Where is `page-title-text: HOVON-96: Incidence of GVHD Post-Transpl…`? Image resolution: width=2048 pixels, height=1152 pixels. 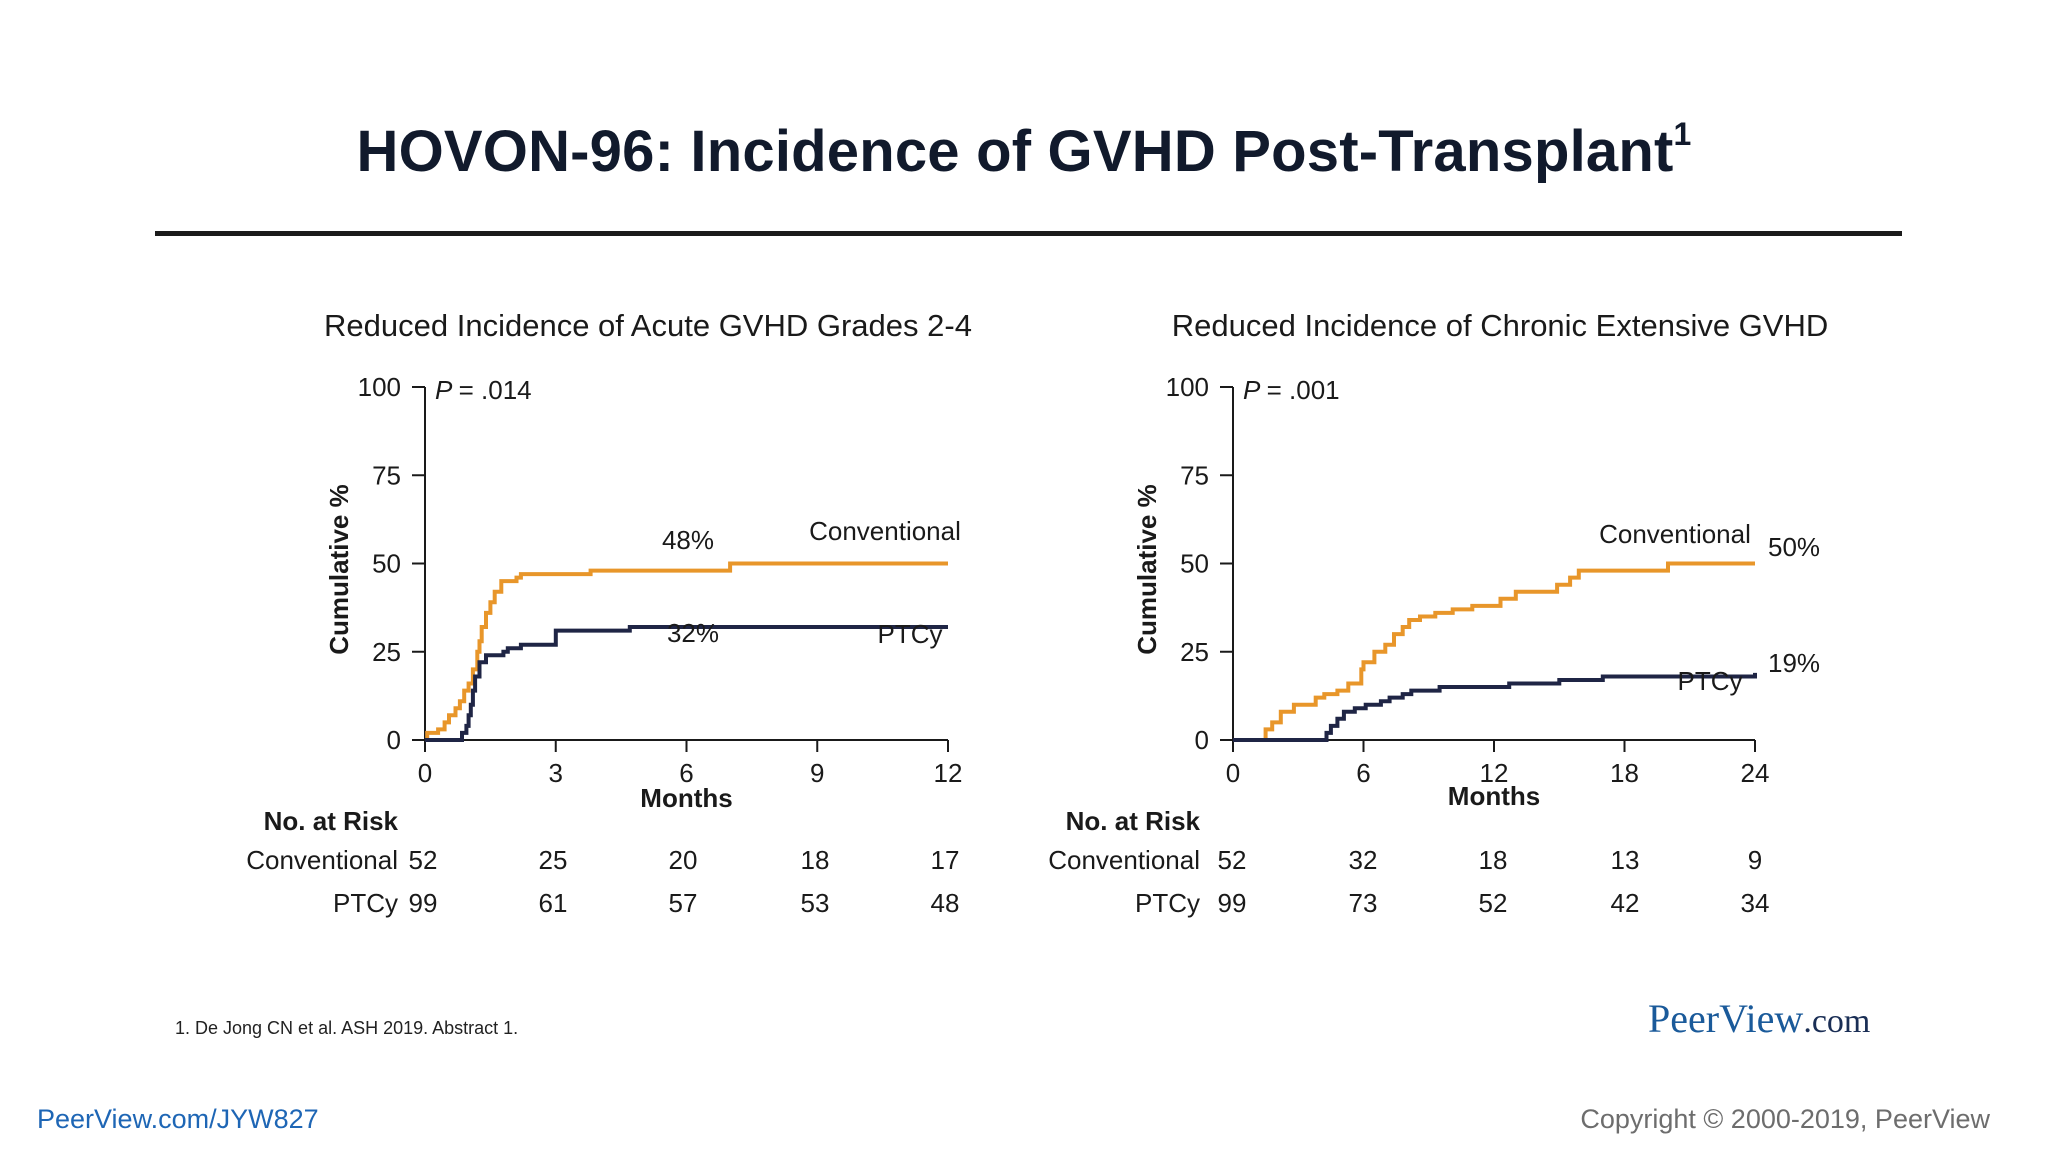
page-title-text: HOVON-96: Incidence of GVHD Post-Transpl… is located at coordinates (1015, 151).